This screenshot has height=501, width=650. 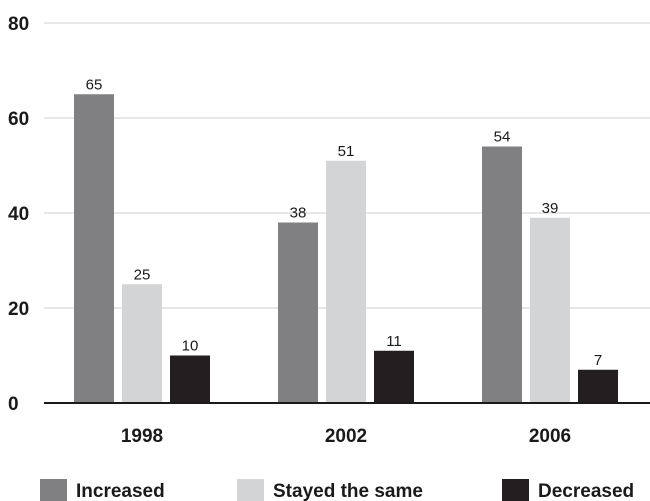 What do you see at coordinates (18, 24) in the screenshot?
I see `y-tick-label: 80` at bounding box center [18, 24].